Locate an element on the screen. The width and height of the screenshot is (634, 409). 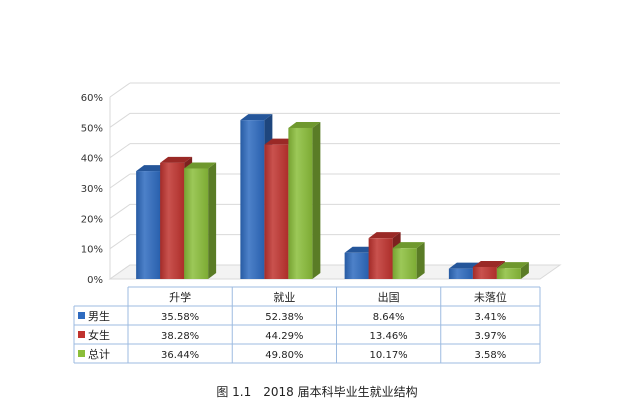
y-tick-label: 50% is located at coordinates (92, 128).